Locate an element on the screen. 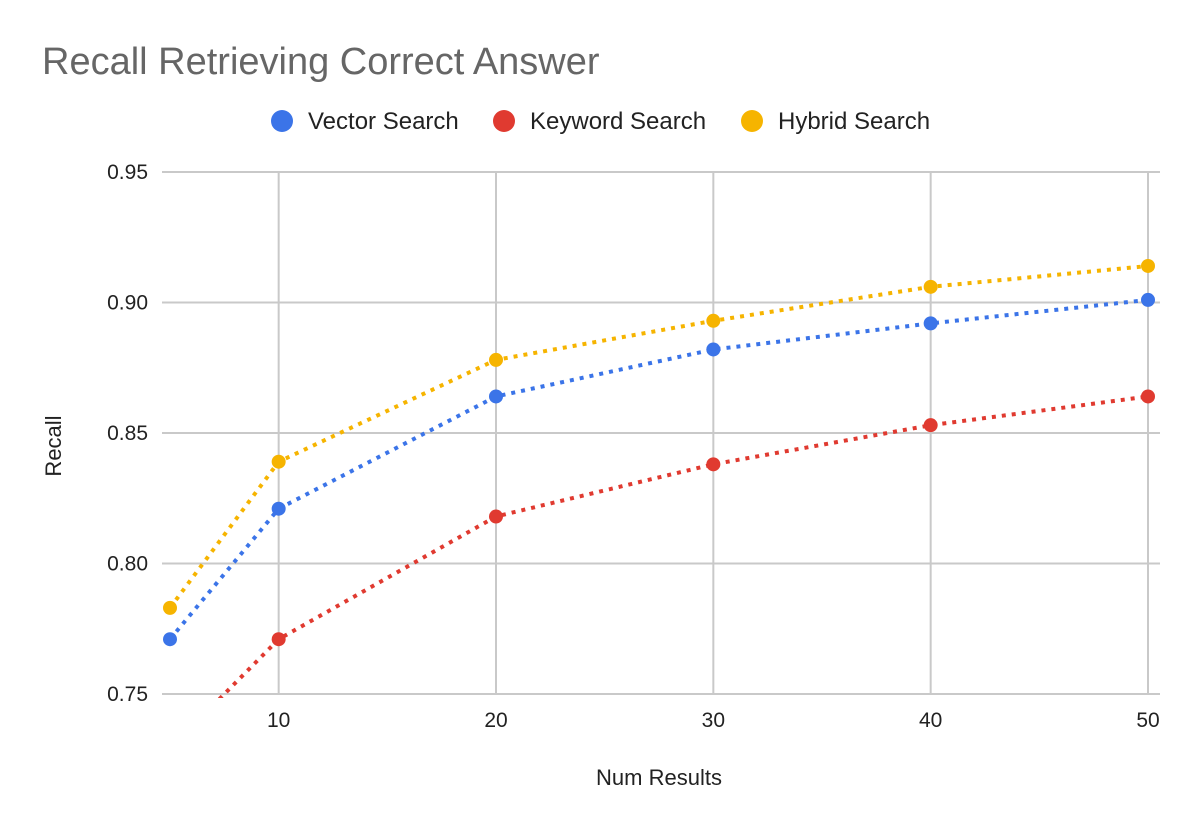 This screenshot has height=832, width=1200. legend-marker-hybrid-search is located at coordinates (752, 121).